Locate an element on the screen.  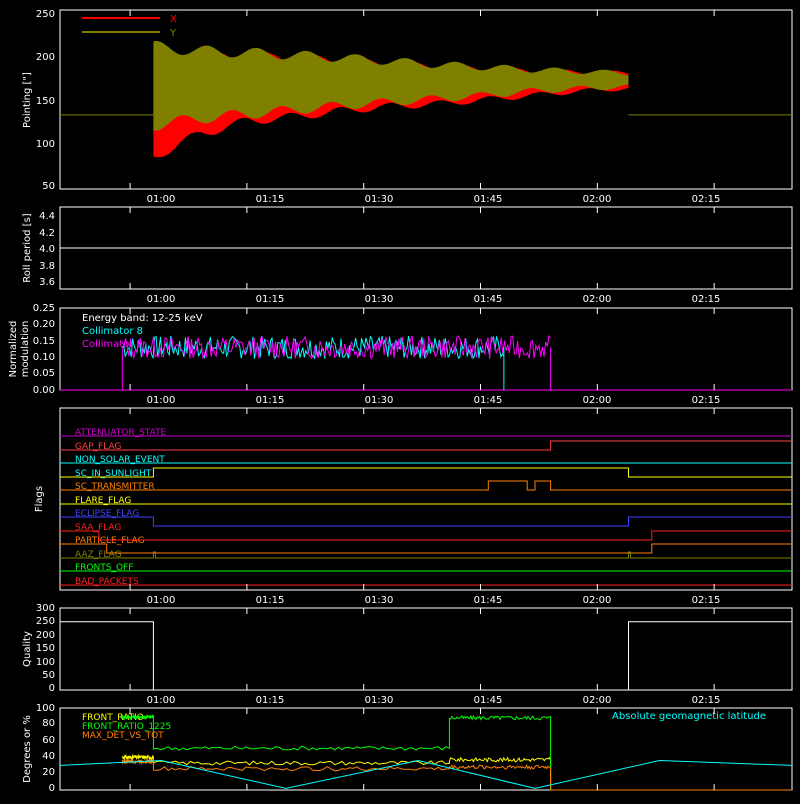
flag-label-eclipse-flag: ECLIPSE_FLAG is located at coordinates (107, 514).